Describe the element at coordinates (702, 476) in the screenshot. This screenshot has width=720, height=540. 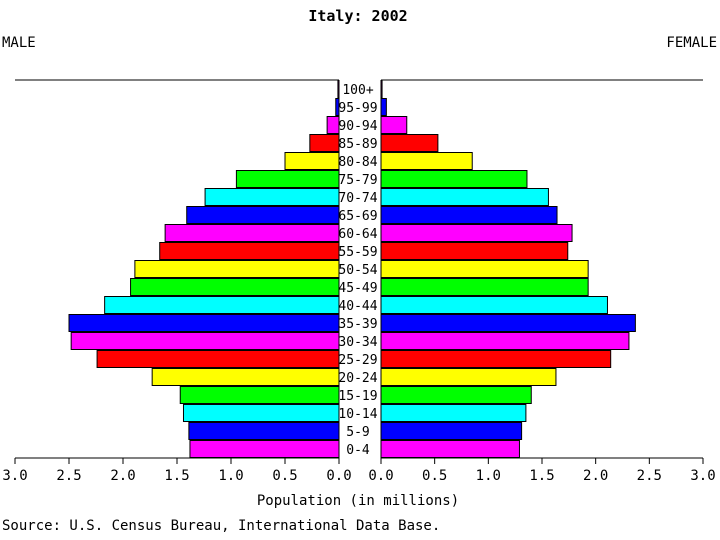
I see `female-tick-label: 3.0` at that location.